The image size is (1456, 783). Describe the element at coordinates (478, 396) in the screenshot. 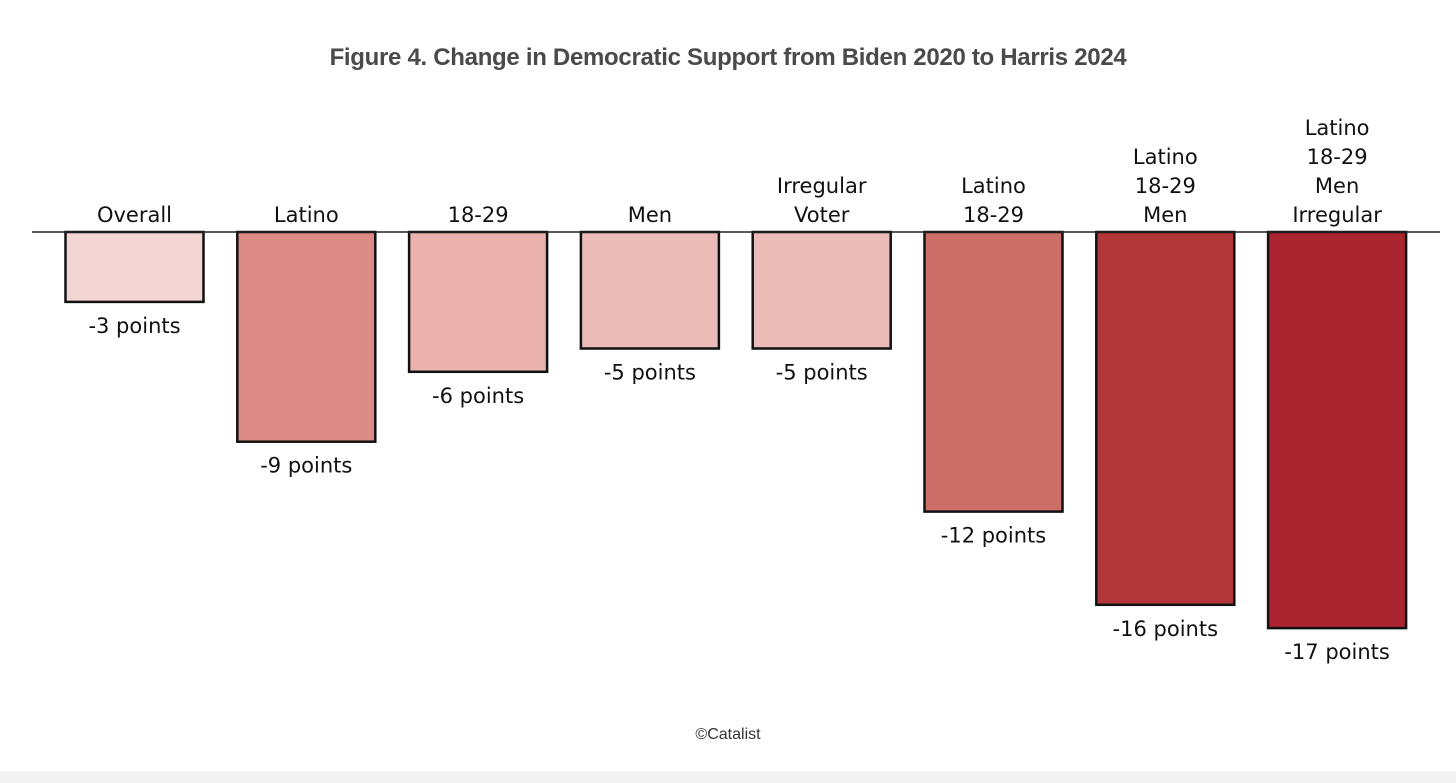

I see `data-label-2: -6 points` at that location.